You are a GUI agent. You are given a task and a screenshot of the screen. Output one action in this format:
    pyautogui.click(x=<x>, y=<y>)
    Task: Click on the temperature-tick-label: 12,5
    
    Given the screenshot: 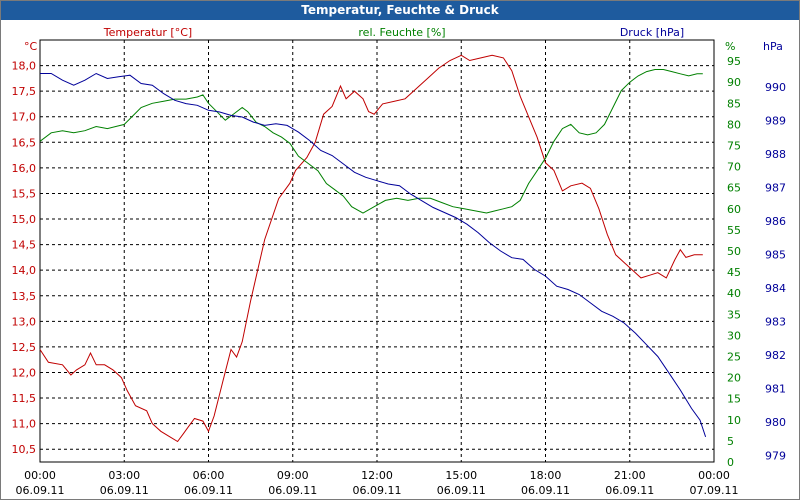 What is the action you would take?
    pyautogui.click(x=24, y=347)
    